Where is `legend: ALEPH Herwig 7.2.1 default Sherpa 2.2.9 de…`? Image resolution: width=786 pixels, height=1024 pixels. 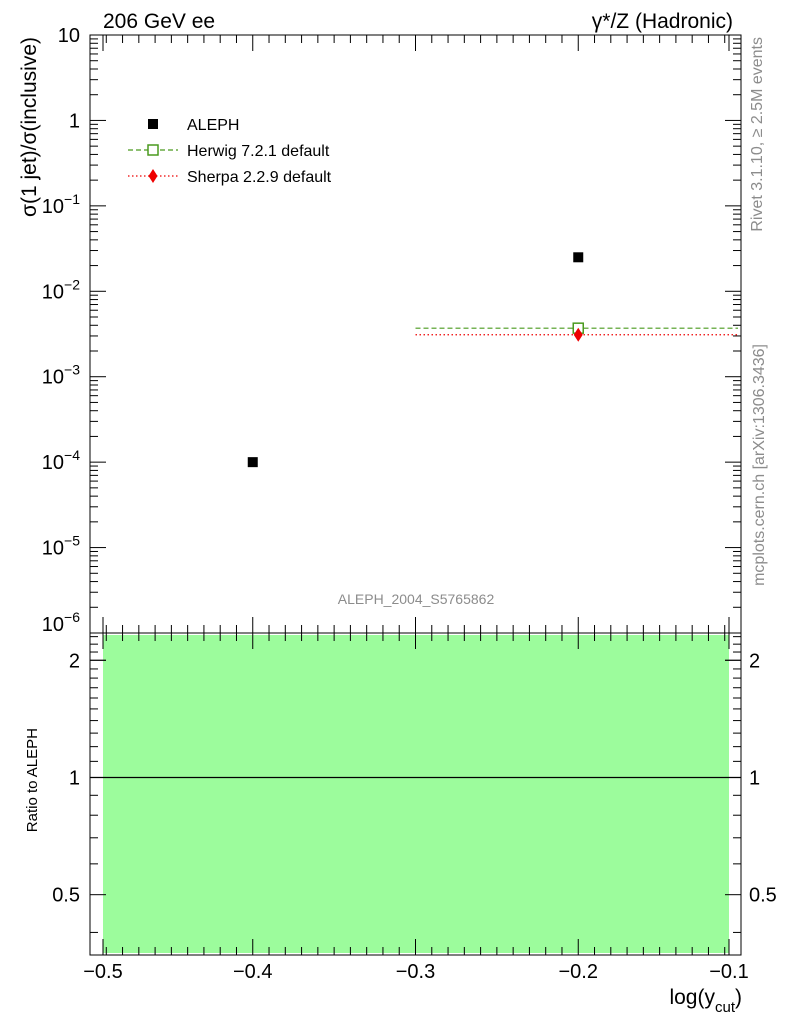
legend: ALEPH Herwig 7.2.1 default Sherpa 2.2.9 de… is located at coordinates (230, 151).